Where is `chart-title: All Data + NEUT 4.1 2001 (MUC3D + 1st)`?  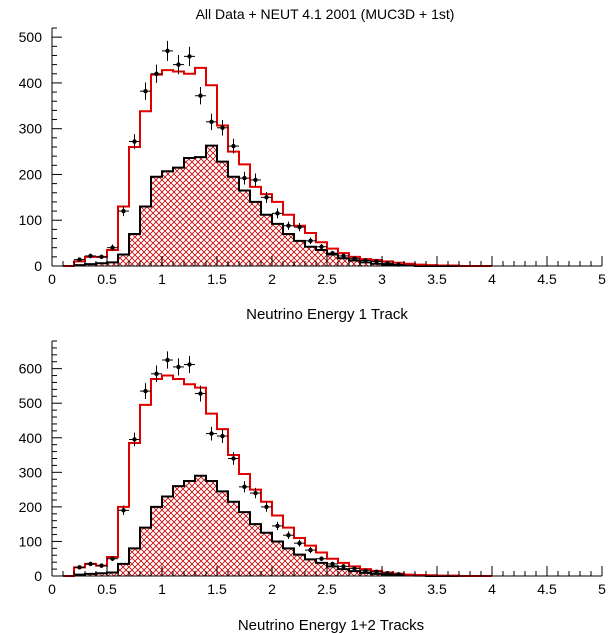 chart-title: All Data + NEUT 4.1 2001 (MUC3D + 1st) is located at coordinates (325, 14).